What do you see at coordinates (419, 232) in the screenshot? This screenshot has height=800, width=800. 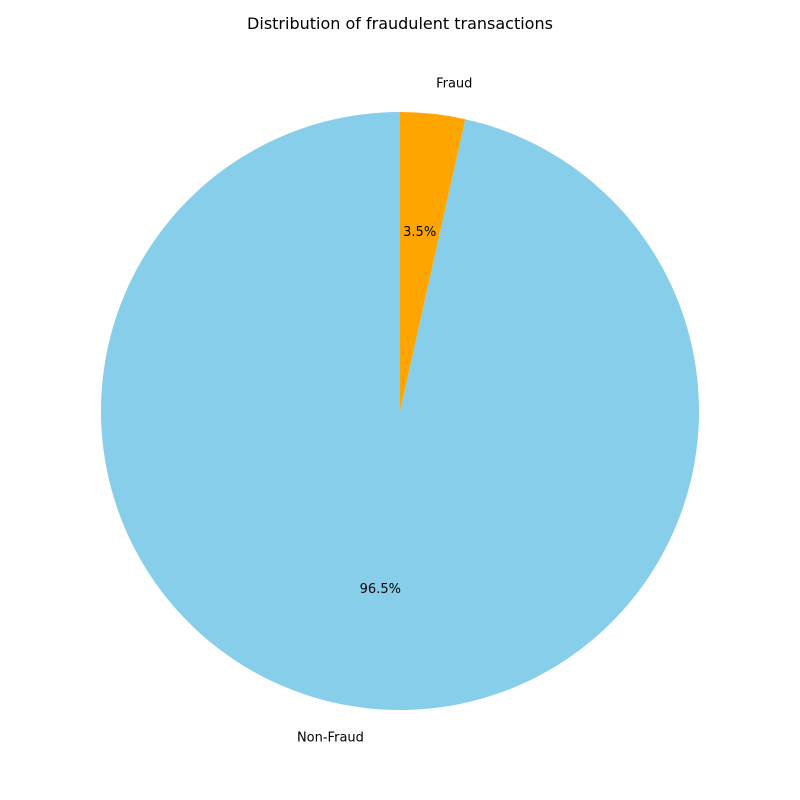 I see `slice-percent-label: 3.5%` at bounding box center [419, 232].